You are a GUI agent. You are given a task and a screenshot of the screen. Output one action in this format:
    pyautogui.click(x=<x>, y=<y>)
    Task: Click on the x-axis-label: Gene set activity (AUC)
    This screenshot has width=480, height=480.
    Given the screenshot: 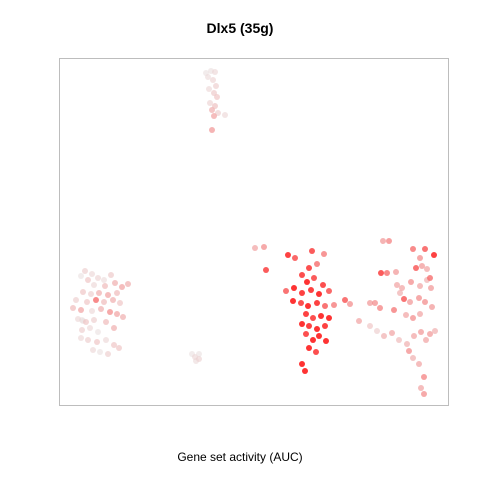 What is the action you would take?
    pyautogui.click(x=240, y=457)
    